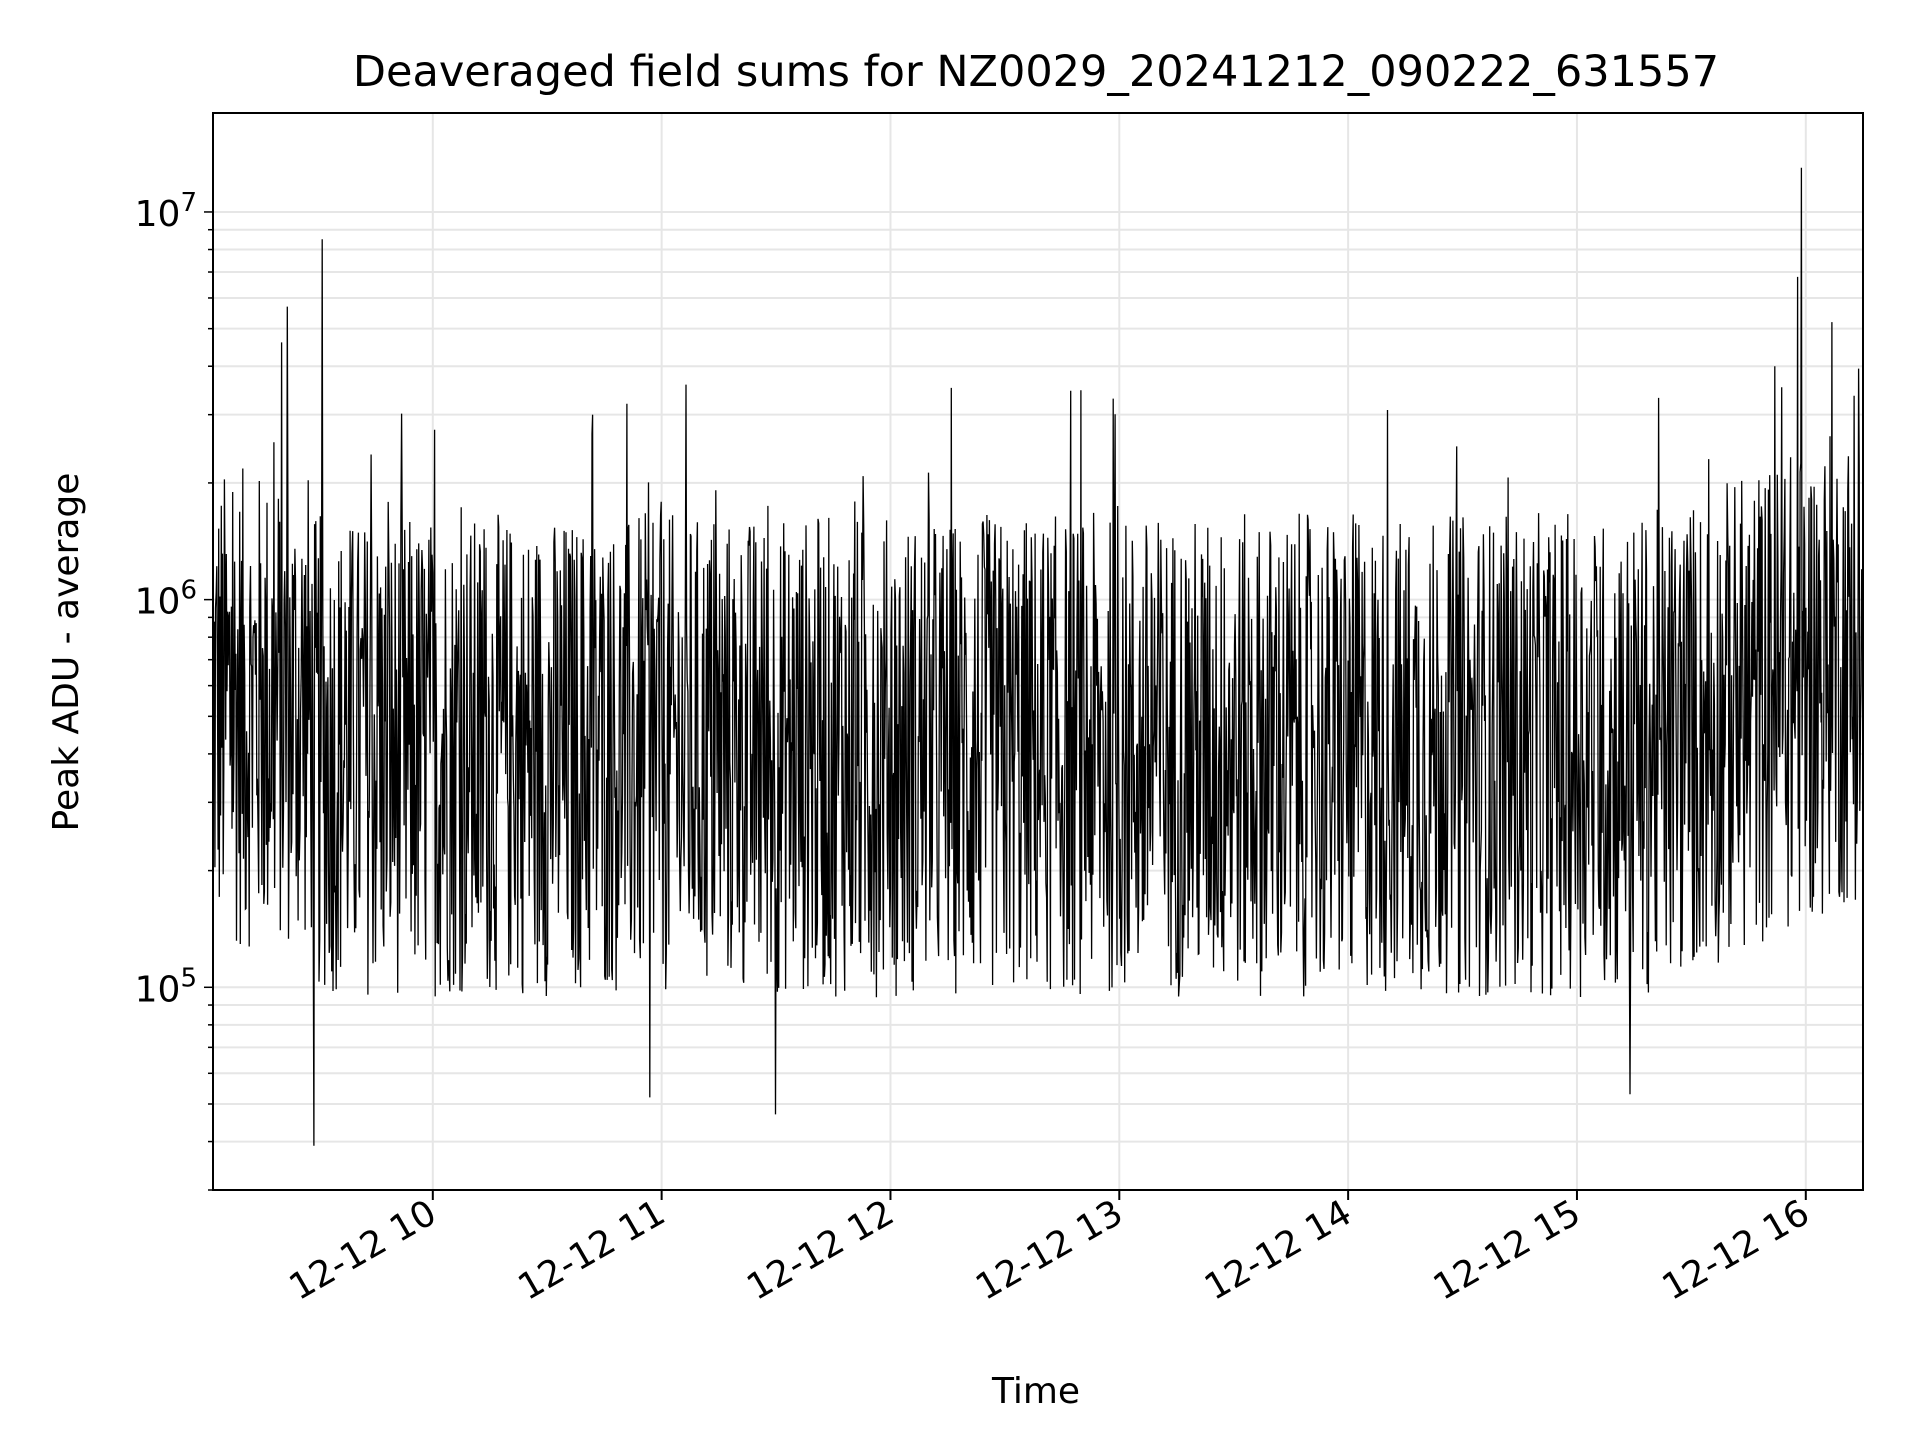 The width and height of the screenshot is (1920, 1440). What do you see at coordinates (174, 689) in the screenshot?
I see `y-axis-ticks: 10⁵ 10⁶ 10⁷` at bounding box center [174, 689].